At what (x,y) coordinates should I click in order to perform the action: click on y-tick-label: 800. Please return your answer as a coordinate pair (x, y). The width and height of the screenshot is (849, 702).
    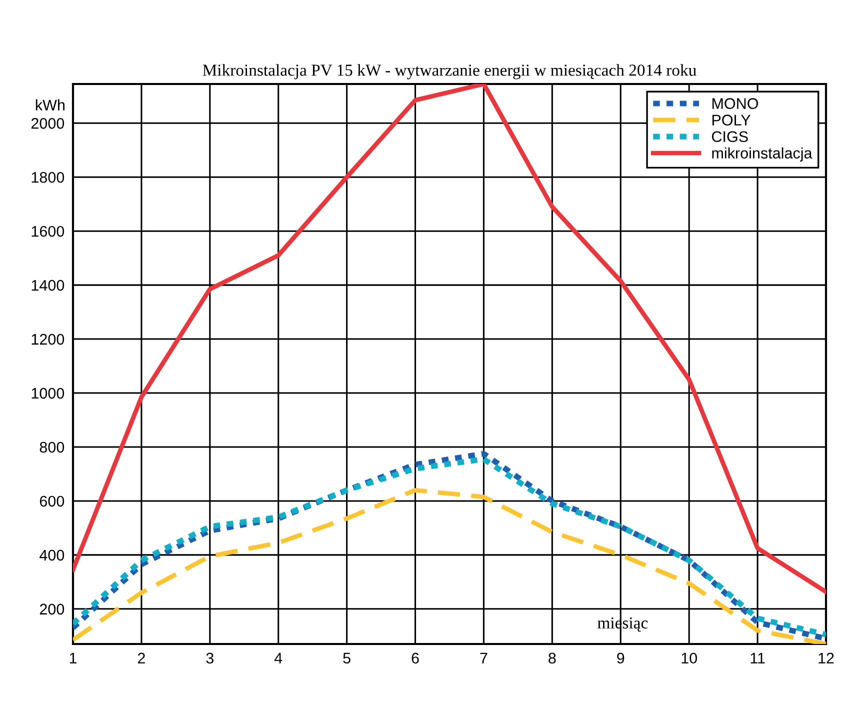
    Looking at the image, I should click on (52, 447).